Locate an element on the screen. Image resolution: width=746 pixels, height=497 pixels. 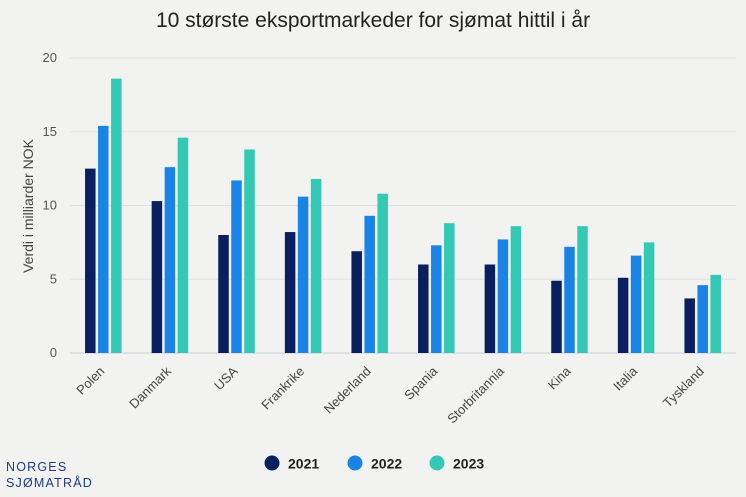
bar-2021-danmark is located at coordinates (157, 277).